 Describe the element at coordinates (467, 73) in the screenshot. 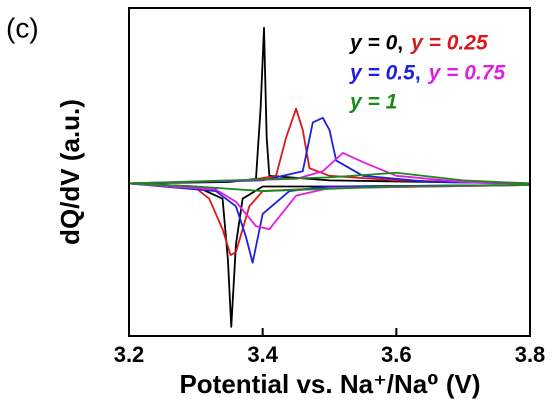

I see `legend-label: y = 0.75` at that location.